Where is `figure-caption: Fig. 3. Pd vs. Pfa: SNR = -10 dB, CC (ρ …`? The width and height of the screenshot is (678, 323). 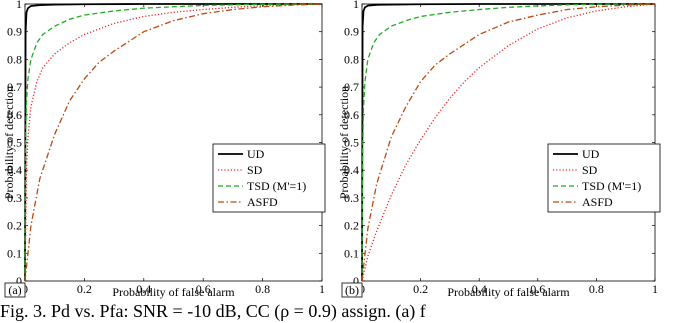
figure-caption: Fig. 3. Pd vs. Pfa: SNR = -10 dB, CC (ρ … is located at coordinates (213, 311).